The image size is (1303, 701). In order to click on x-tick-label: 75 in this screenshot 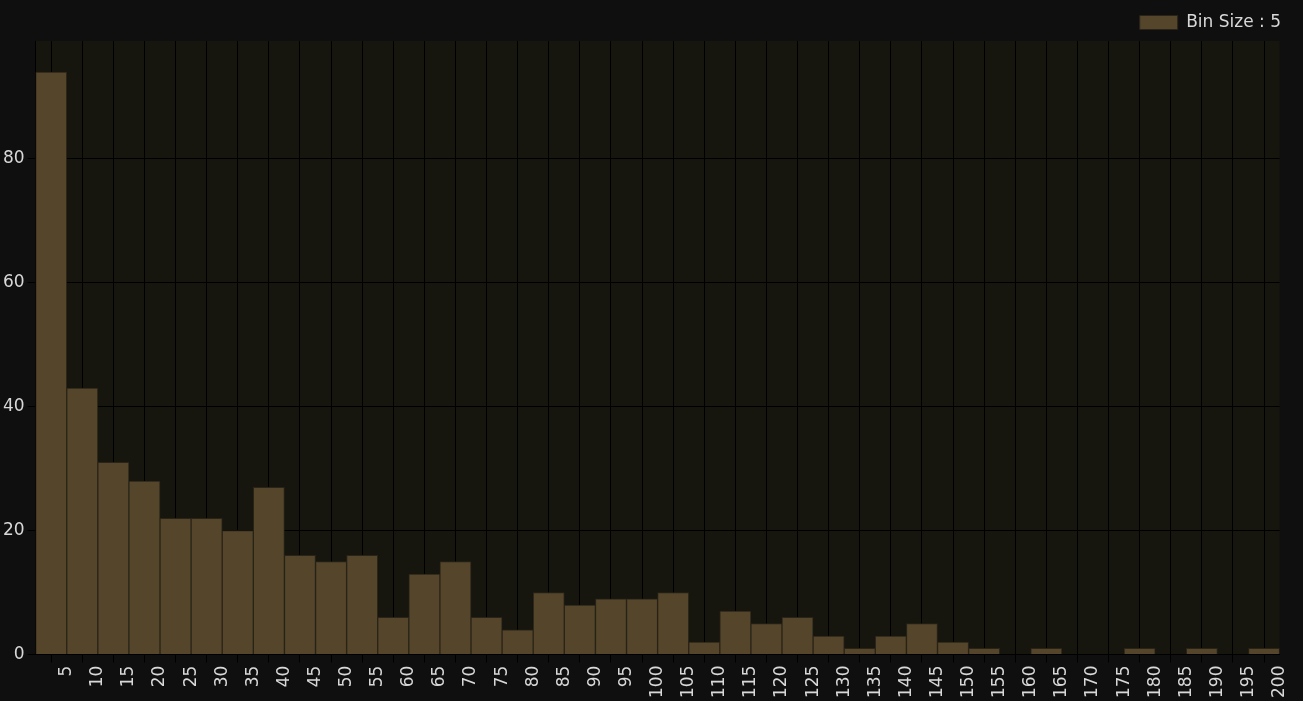, I will do `click(500, 676)`.